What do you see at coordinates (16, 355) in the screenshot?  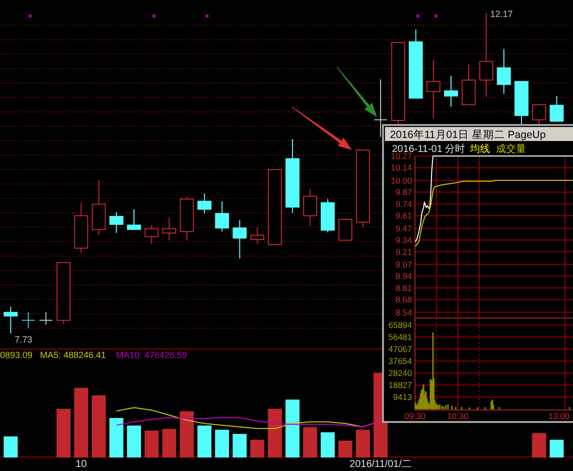 I see `text: 0893.09` at bounding box center [16, 355].